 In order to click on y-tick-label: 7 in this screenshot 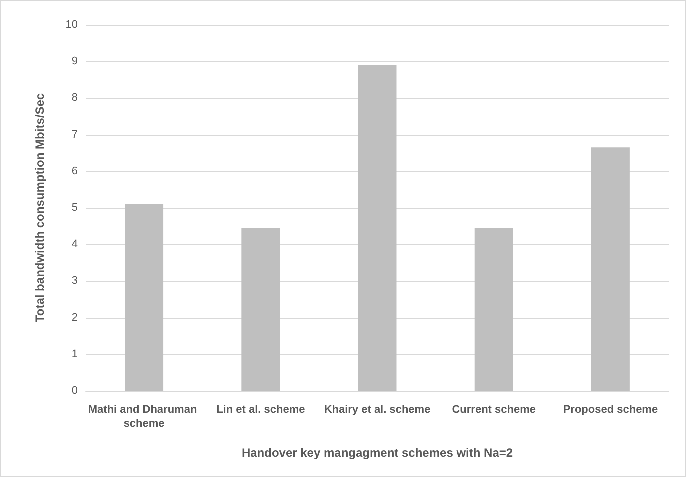, I will do `click(75, 134)`.